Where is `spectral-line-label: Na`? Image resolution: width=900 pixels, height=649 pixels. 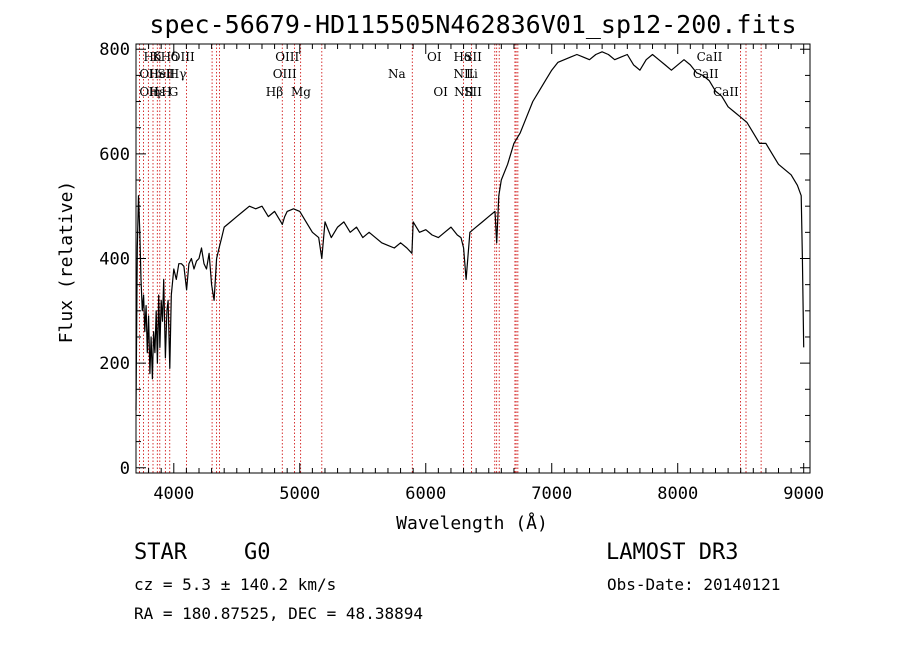 spectral-line-label: Na is located at coordinates (397, 74).